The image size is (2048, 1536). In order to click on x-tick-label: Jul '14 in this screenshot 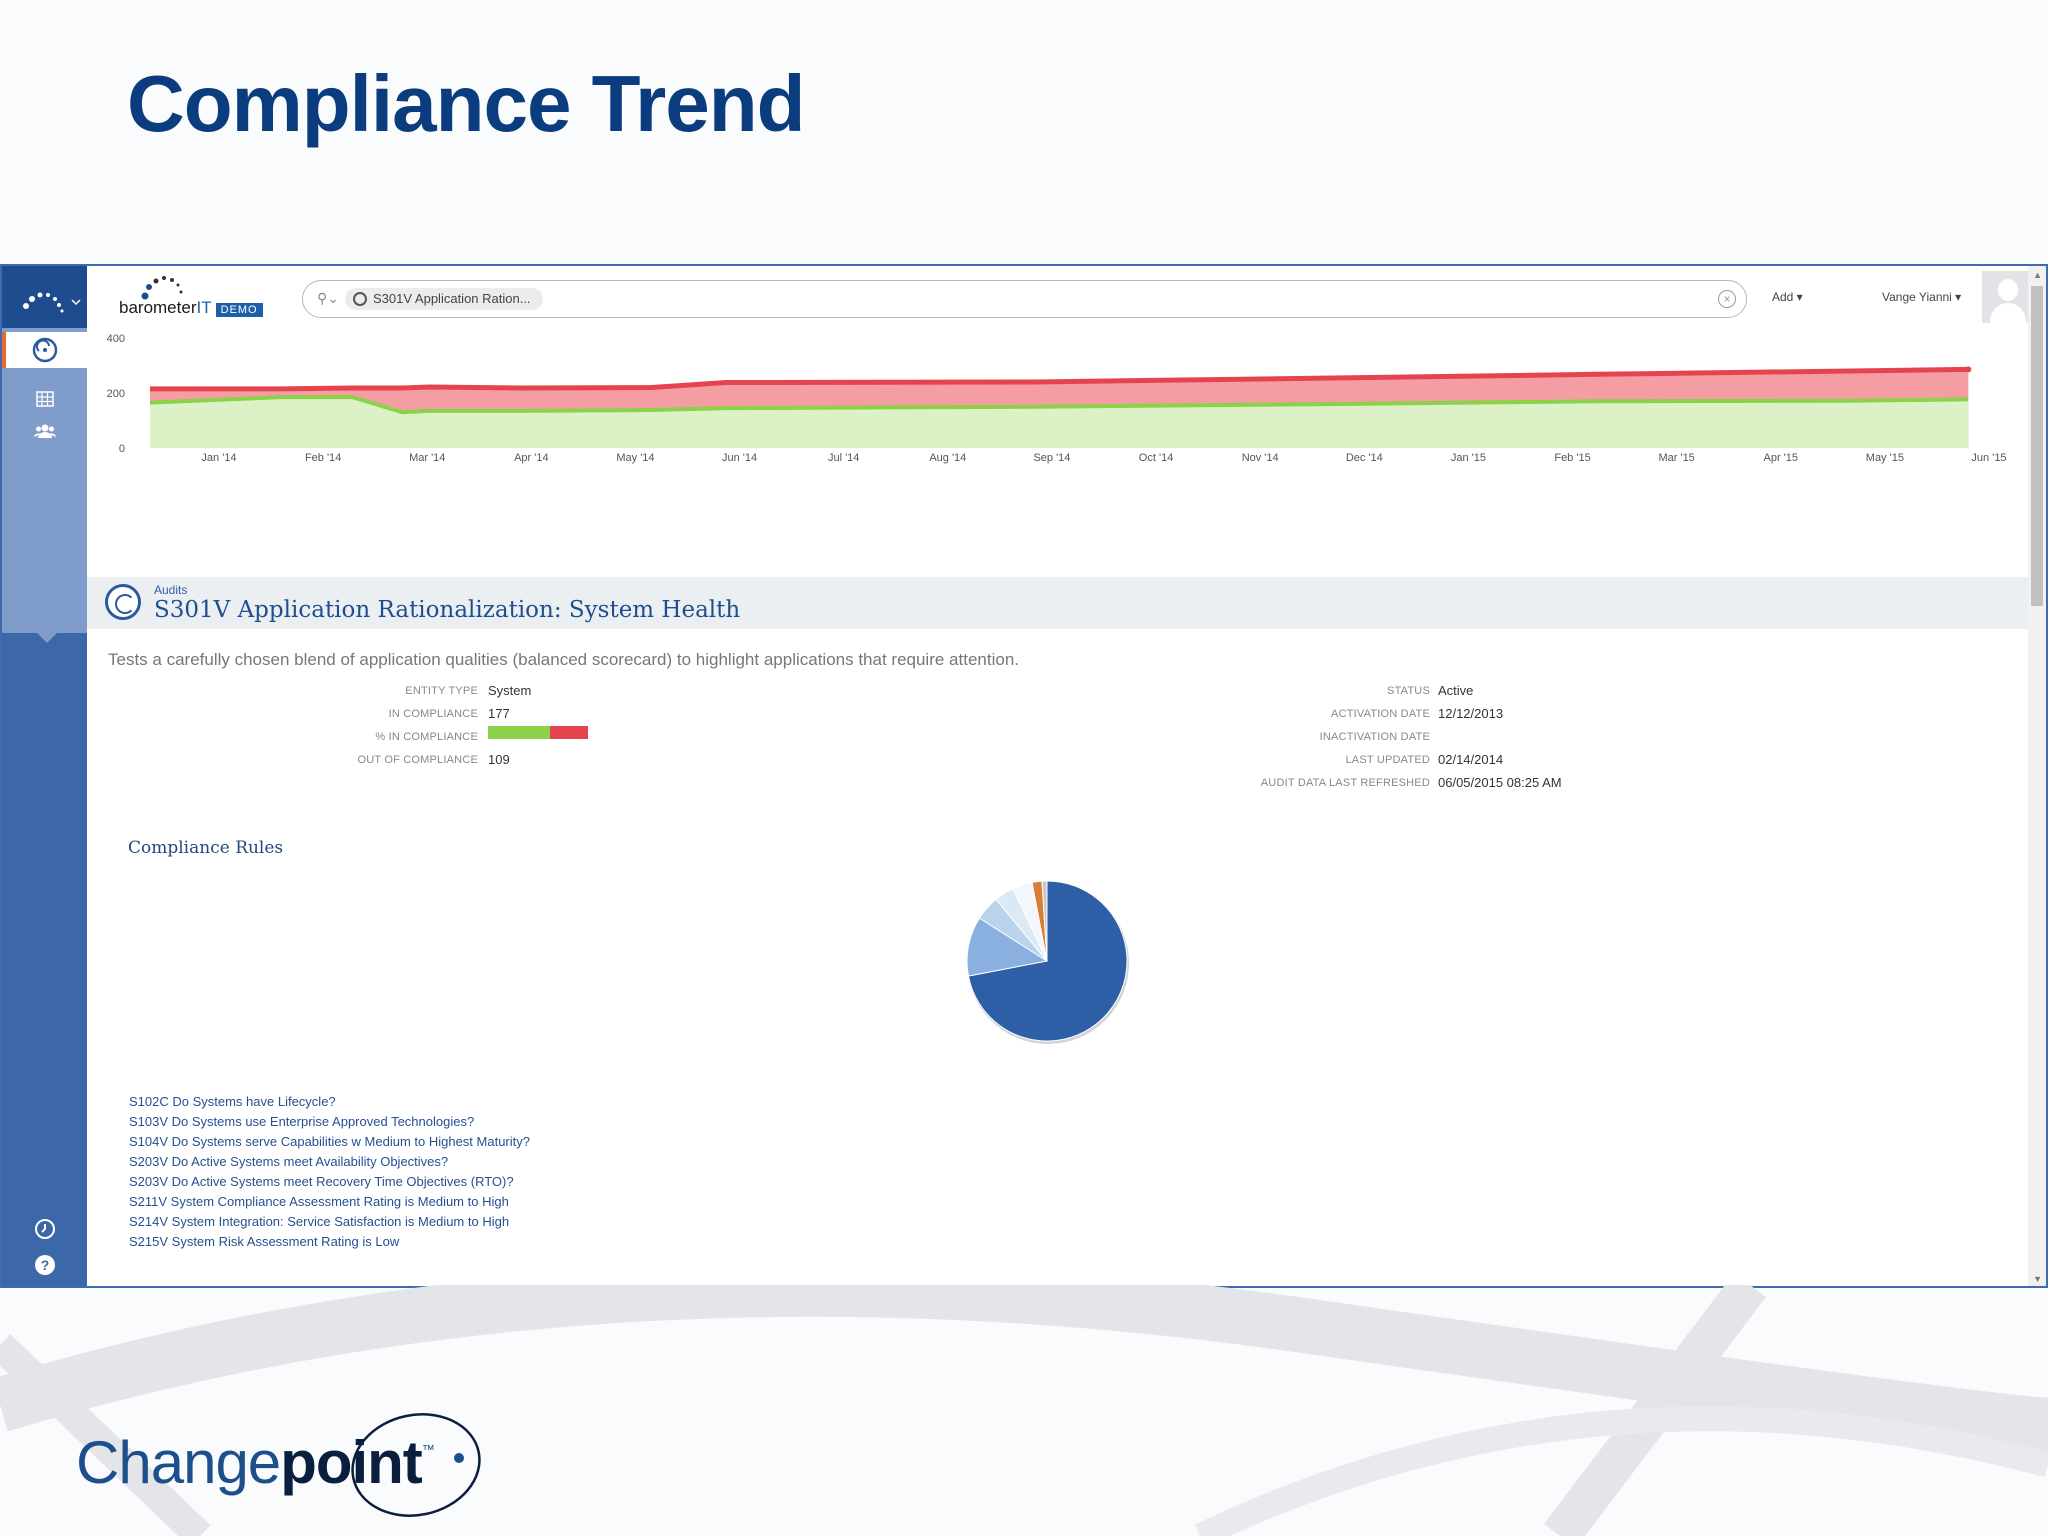, I will do `click(843, 458)`.